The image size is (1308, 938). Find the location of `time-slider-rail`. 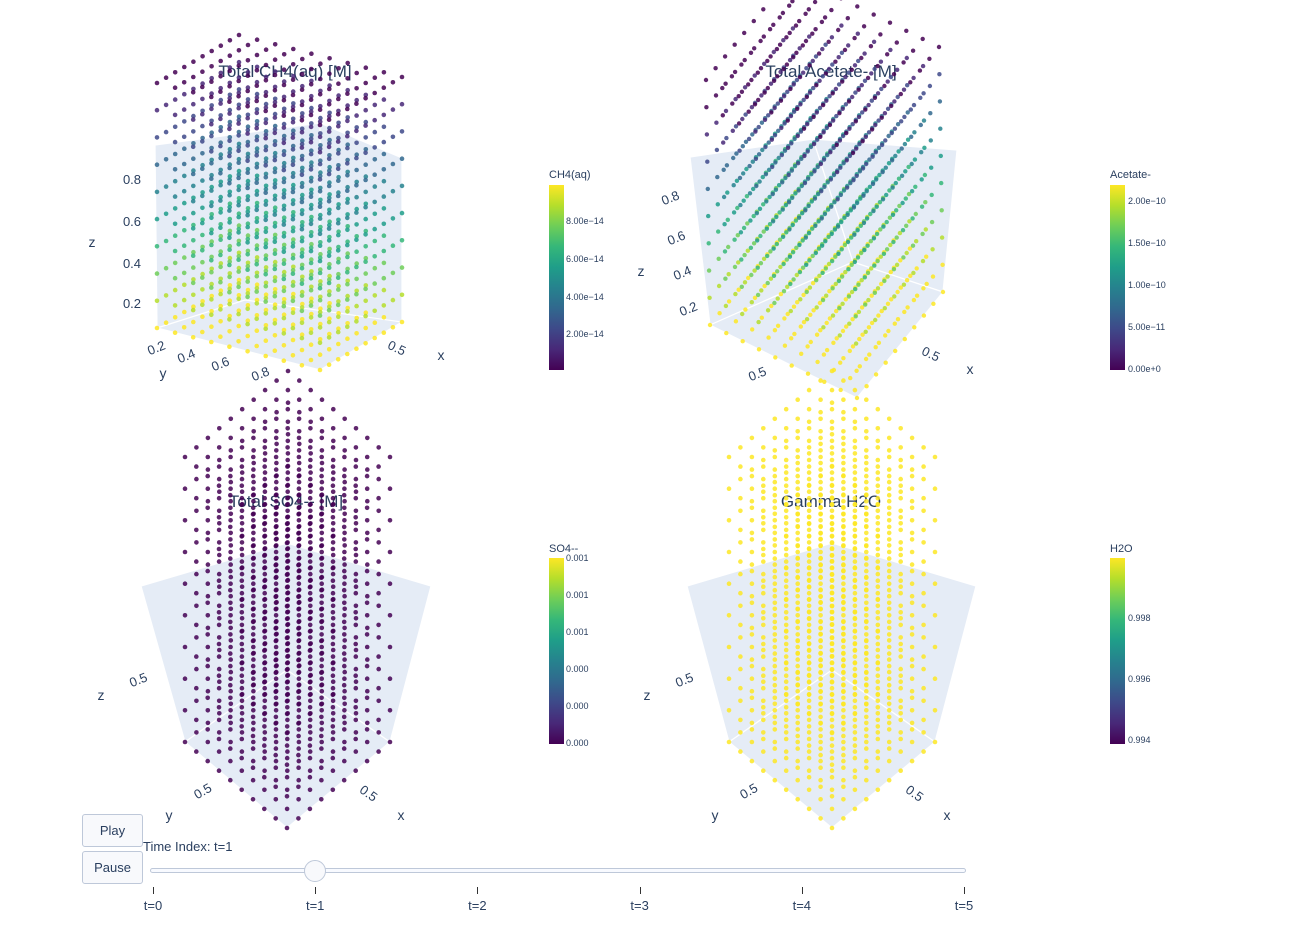

time-slider-rail is located at coordinates (558, 870).